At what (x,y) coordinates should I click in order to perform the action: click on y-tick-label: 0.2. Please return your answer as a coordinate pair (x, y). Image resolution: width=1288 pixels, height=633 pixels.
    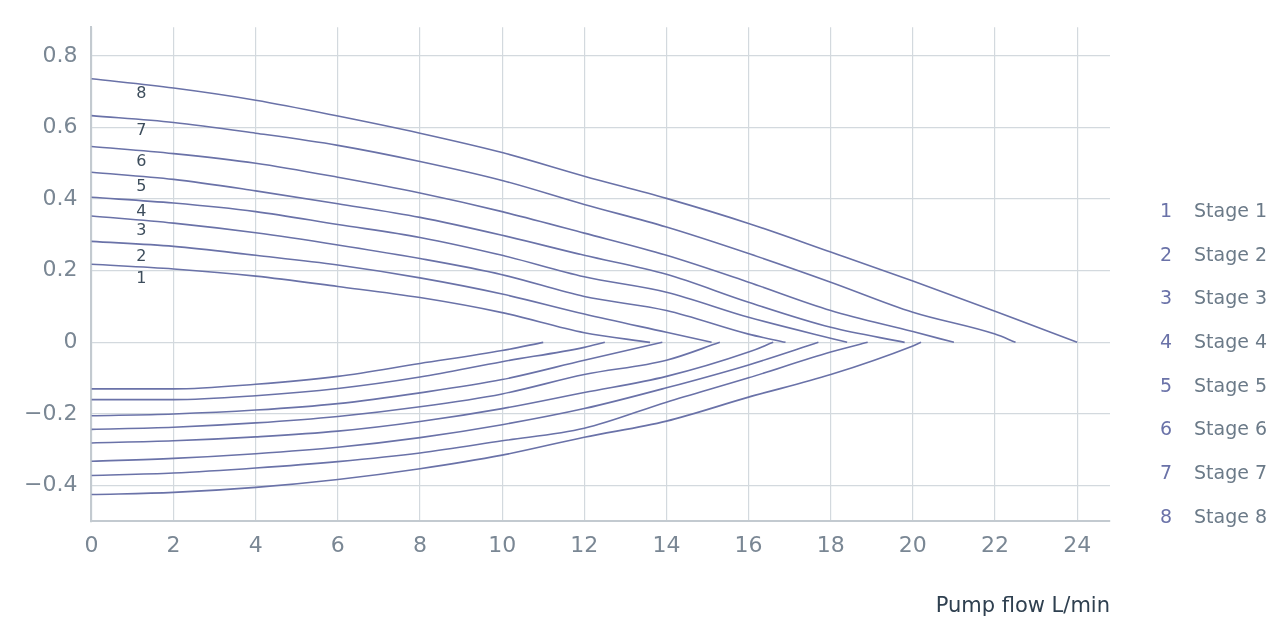
    Looking at the image, I should click on (60, 269).